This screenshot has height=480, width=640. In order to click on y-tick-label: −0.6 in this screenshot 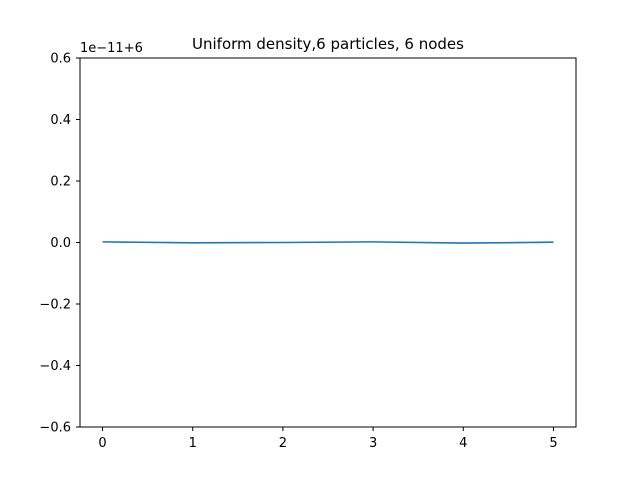, I will do `click(55, 428)`.